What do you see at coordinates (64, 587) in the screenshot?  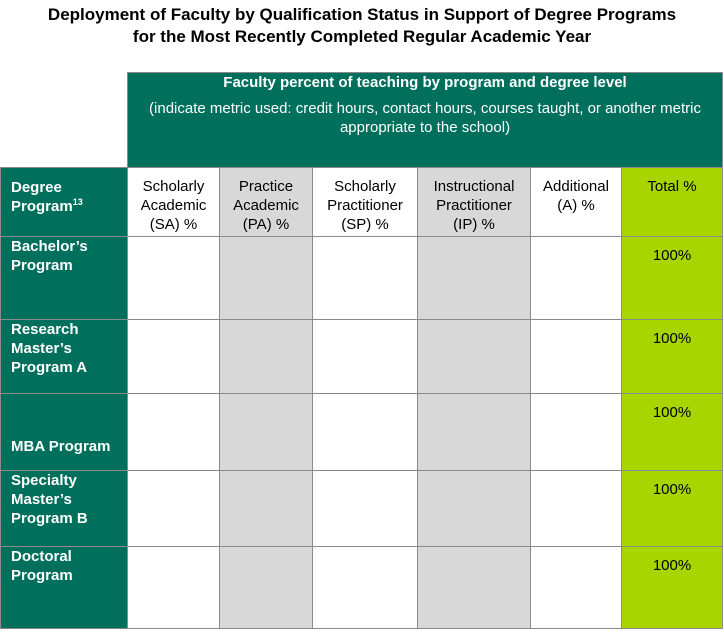 I see `row-label-doctoral: Doctoral Program` at bounding box center [64, 587].